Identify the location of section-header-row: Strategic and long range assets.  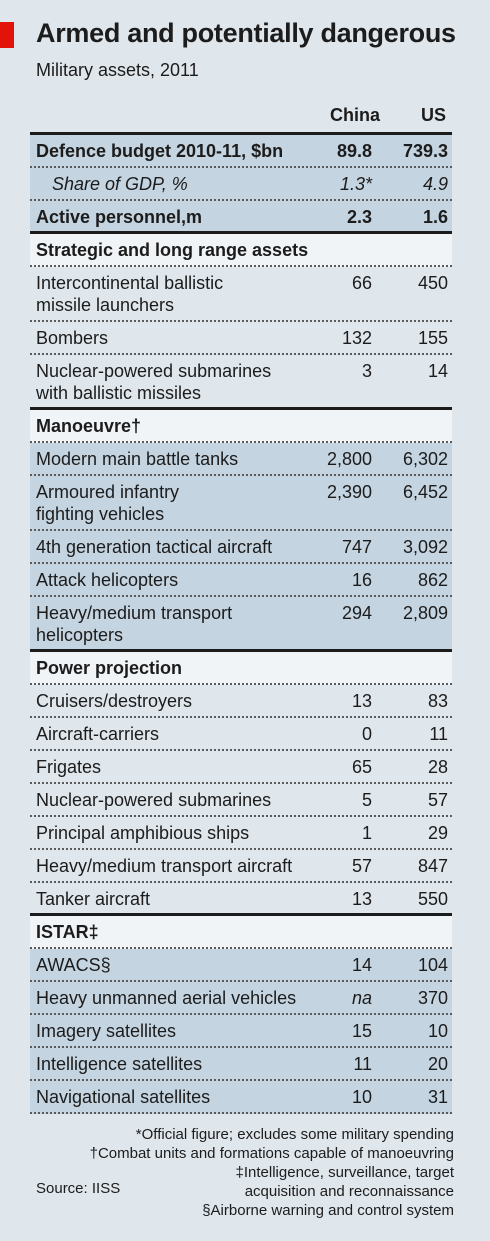
(241, 250).